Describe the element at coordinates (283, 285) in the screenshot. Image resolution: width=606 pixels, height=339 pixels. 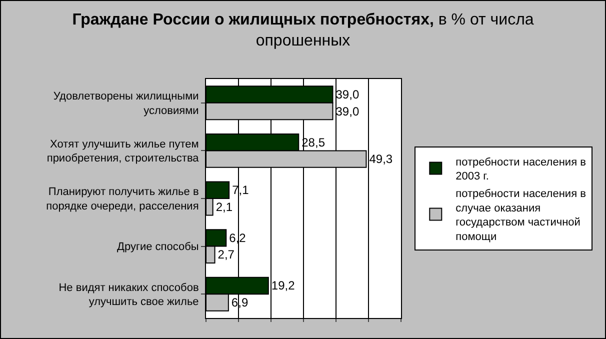
I see `data-label: 19,2` at that location.